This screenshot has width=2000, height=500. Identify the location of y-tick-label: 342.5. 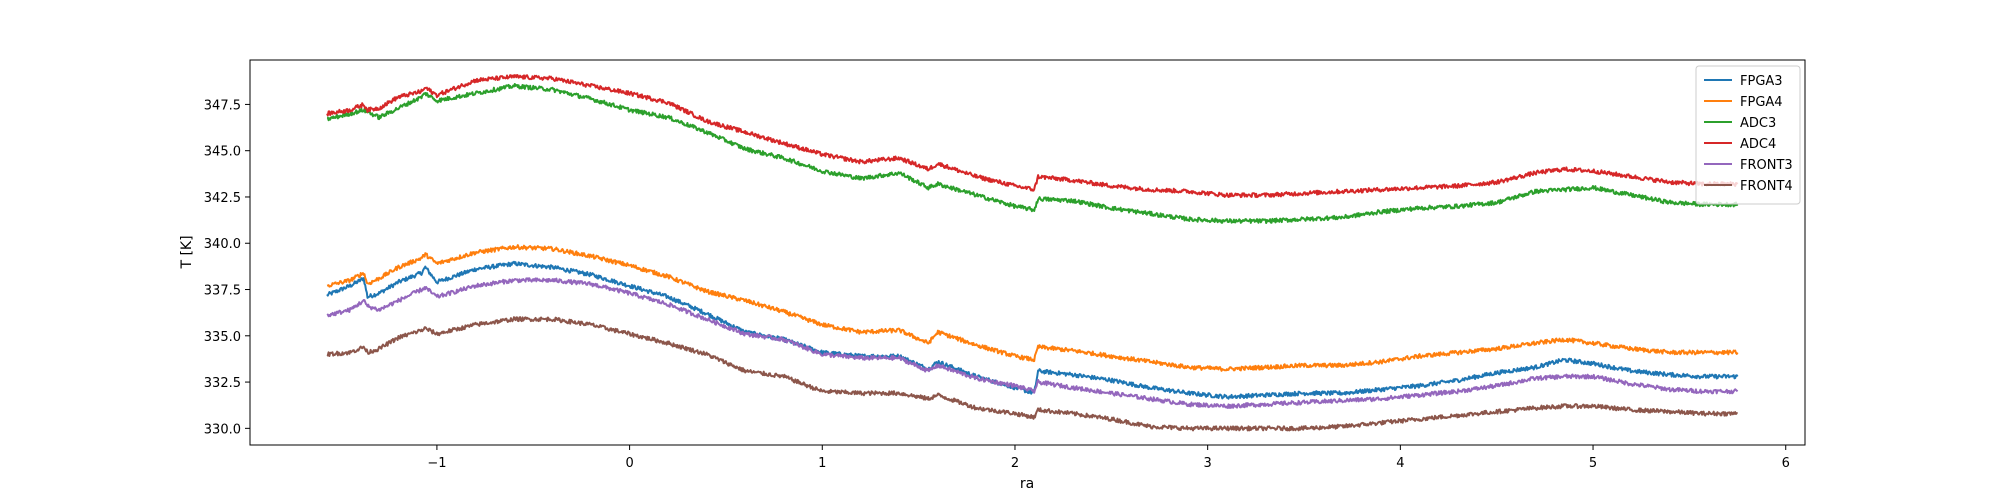
(222, 198).